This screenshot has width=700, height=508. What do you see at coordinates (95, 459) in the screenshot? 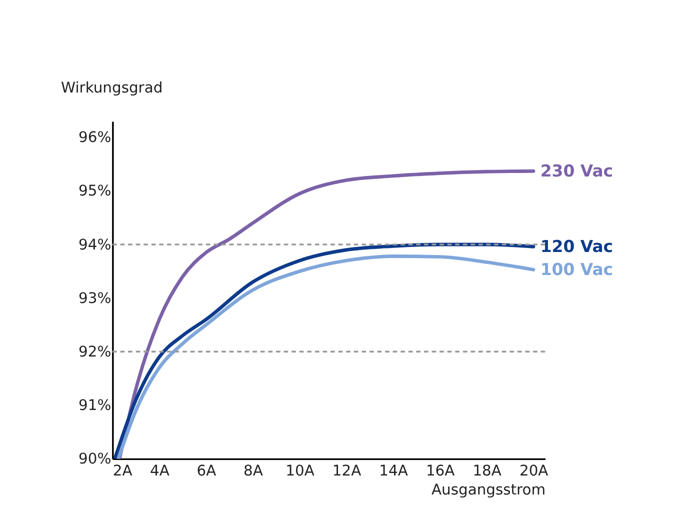
I see `y-tick-label: 90%` at bounding box center [95, 459].